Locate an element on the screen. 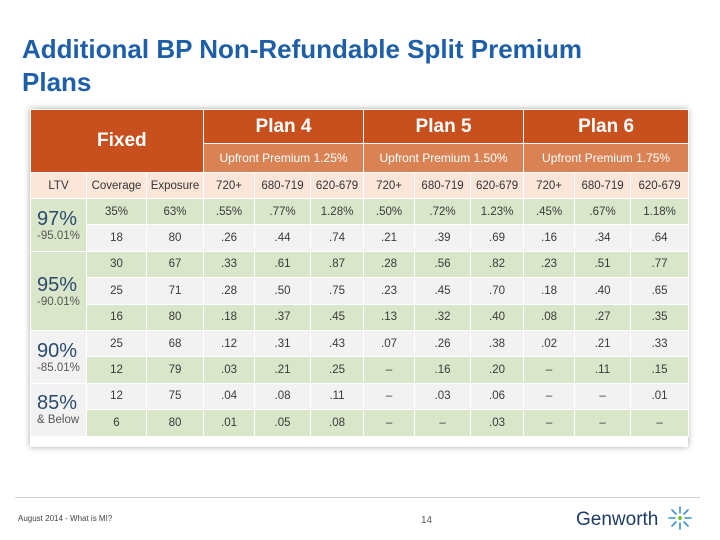  column-header: LTV is located at coordinates (58, 185).